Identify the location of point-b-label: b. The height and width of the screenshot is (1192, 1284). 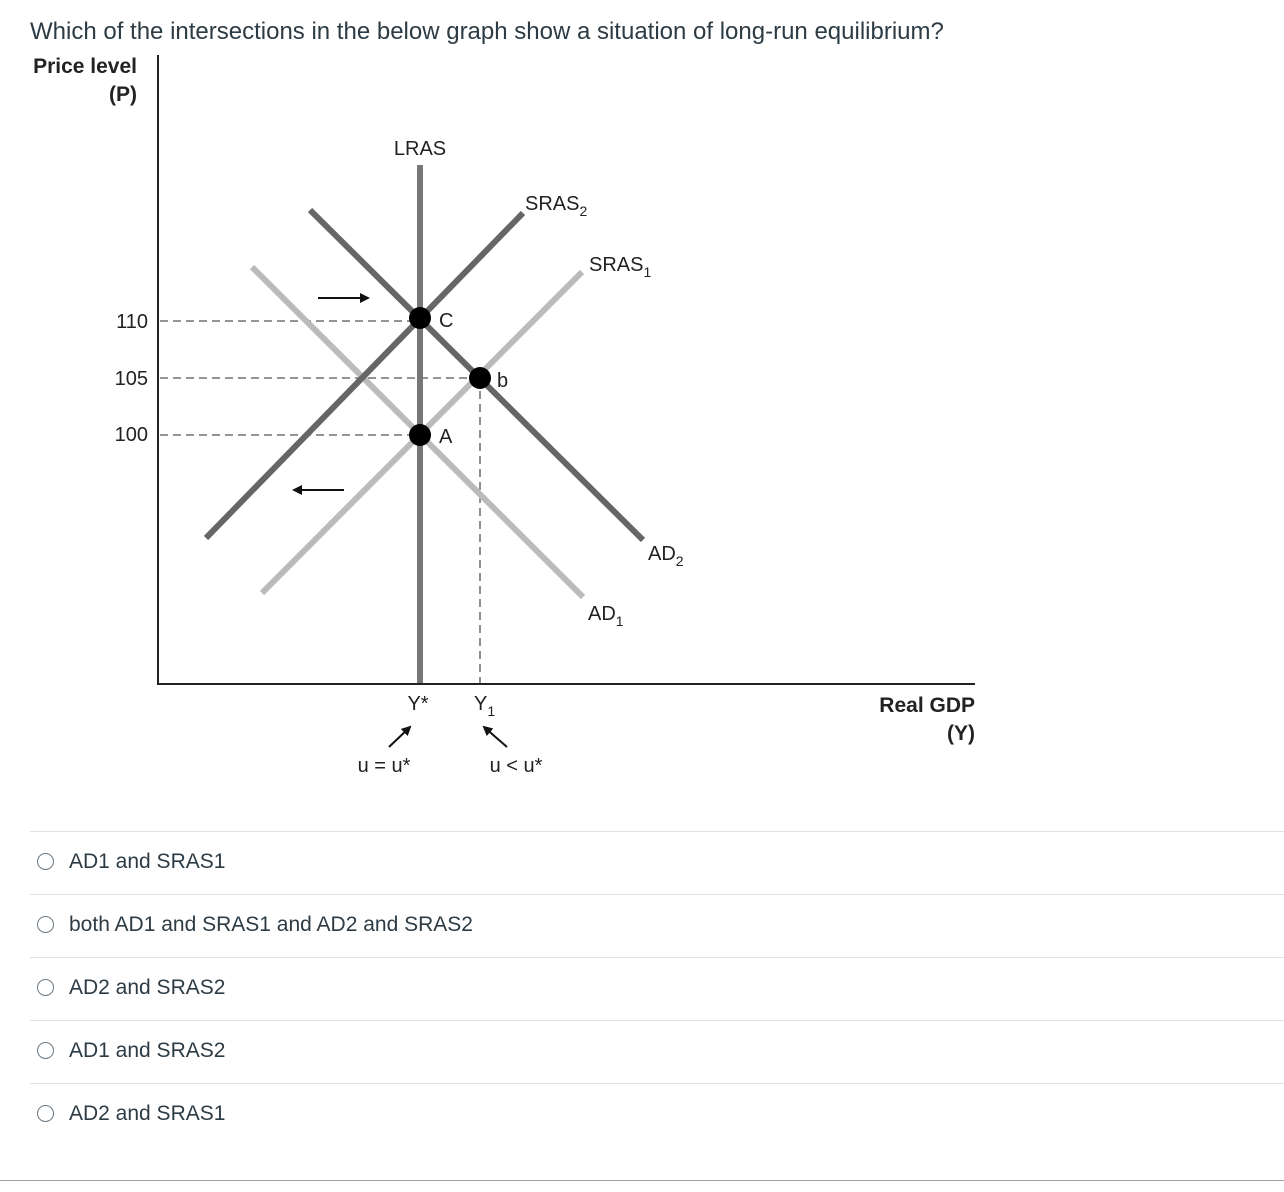
(502, 381).